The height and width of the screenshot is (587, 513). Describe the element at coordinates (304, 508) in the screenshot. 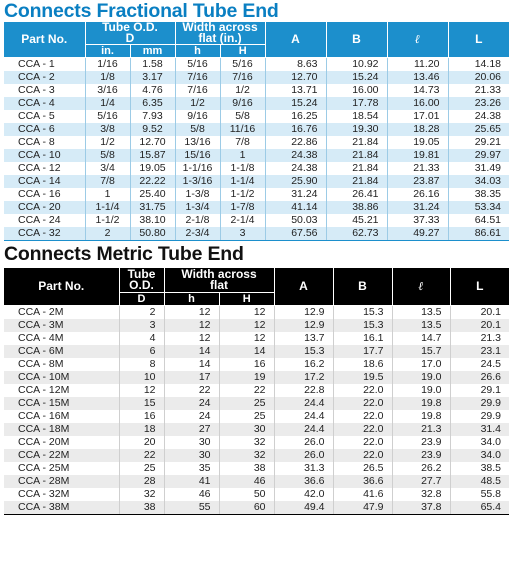

I see `table-cell: 49.4` at that location.